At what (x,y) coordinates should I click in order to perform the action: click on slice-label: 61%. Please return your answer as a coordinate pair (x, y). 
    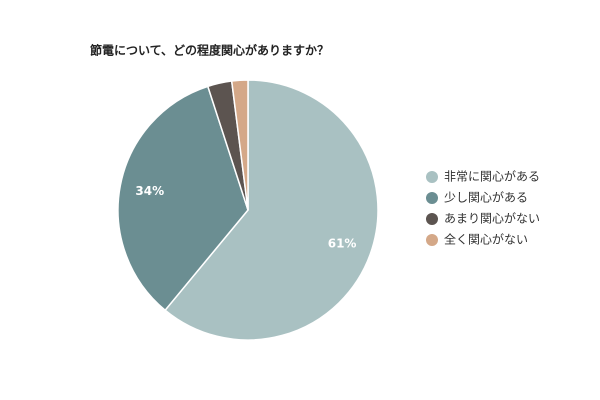
    Looking at the image, I should click on (342, 243).